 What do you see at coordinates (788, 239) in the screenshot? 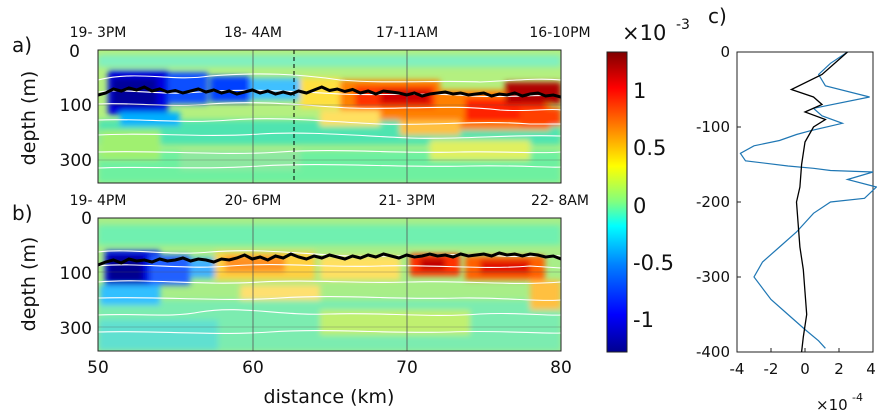
I see `panel-c-ticks` at bounding box center [788, 239].